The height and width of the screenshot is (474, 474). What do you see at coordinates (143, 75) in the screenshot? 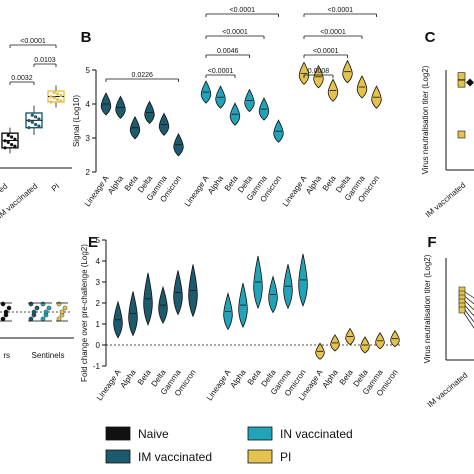
I see `panel-b-pvalue-label: 0.0226` at bounding box center [143, 75].